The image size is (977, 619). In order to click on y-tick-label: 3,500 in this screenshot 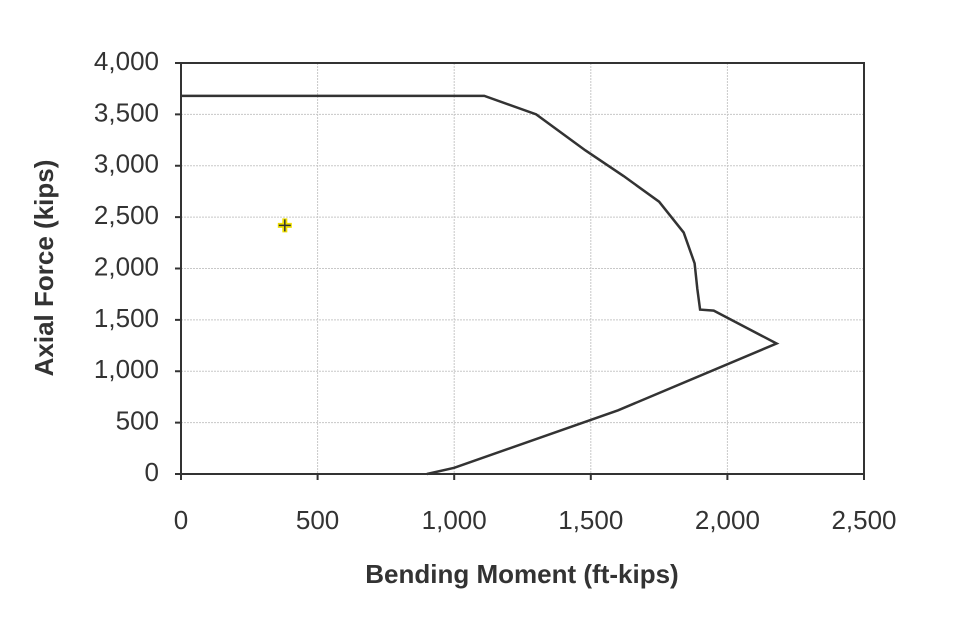, I will do `click(126, 112)`.